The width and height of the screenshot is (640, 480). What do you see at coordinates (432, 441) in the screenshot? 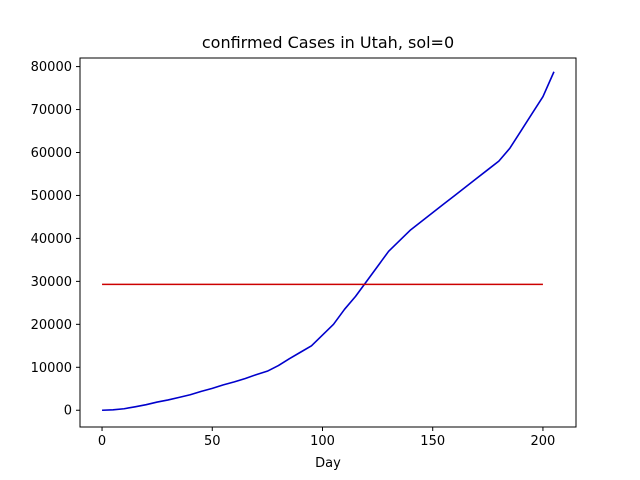
I see `x-tick-label: 150` at bounding box center [432, 441].